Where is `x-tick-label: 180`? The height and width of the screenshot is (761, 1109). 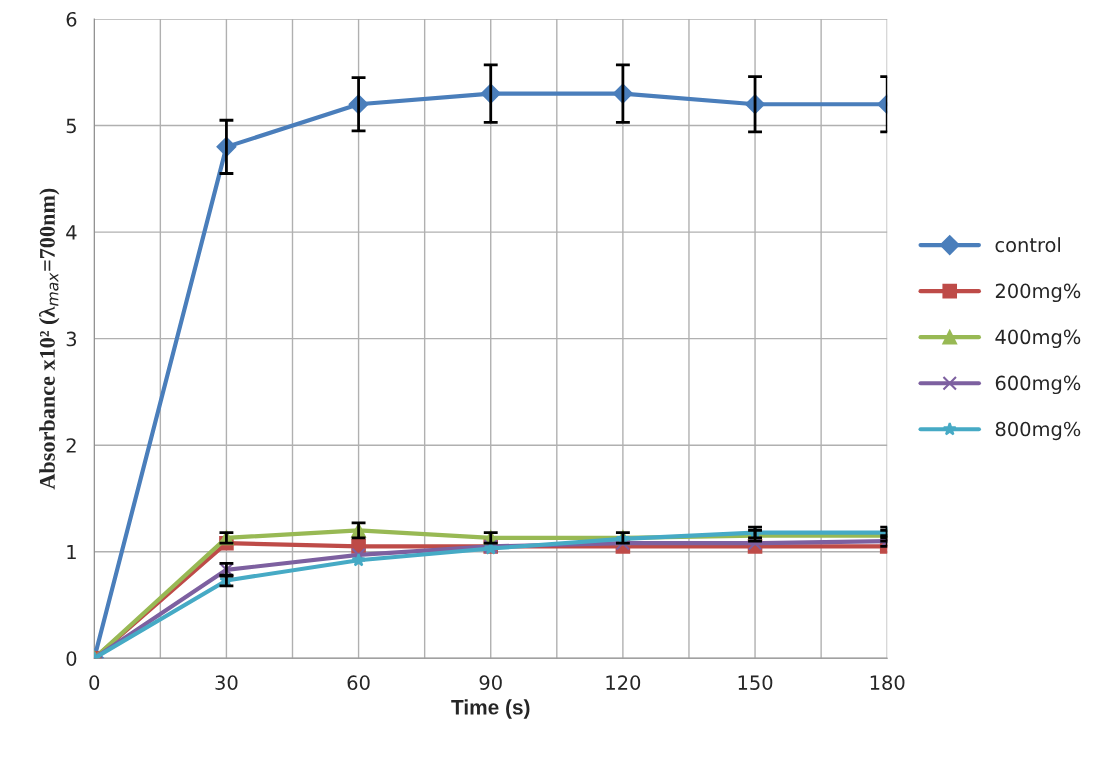 x-tick-label: 180 is located at coordinates (887, 682).